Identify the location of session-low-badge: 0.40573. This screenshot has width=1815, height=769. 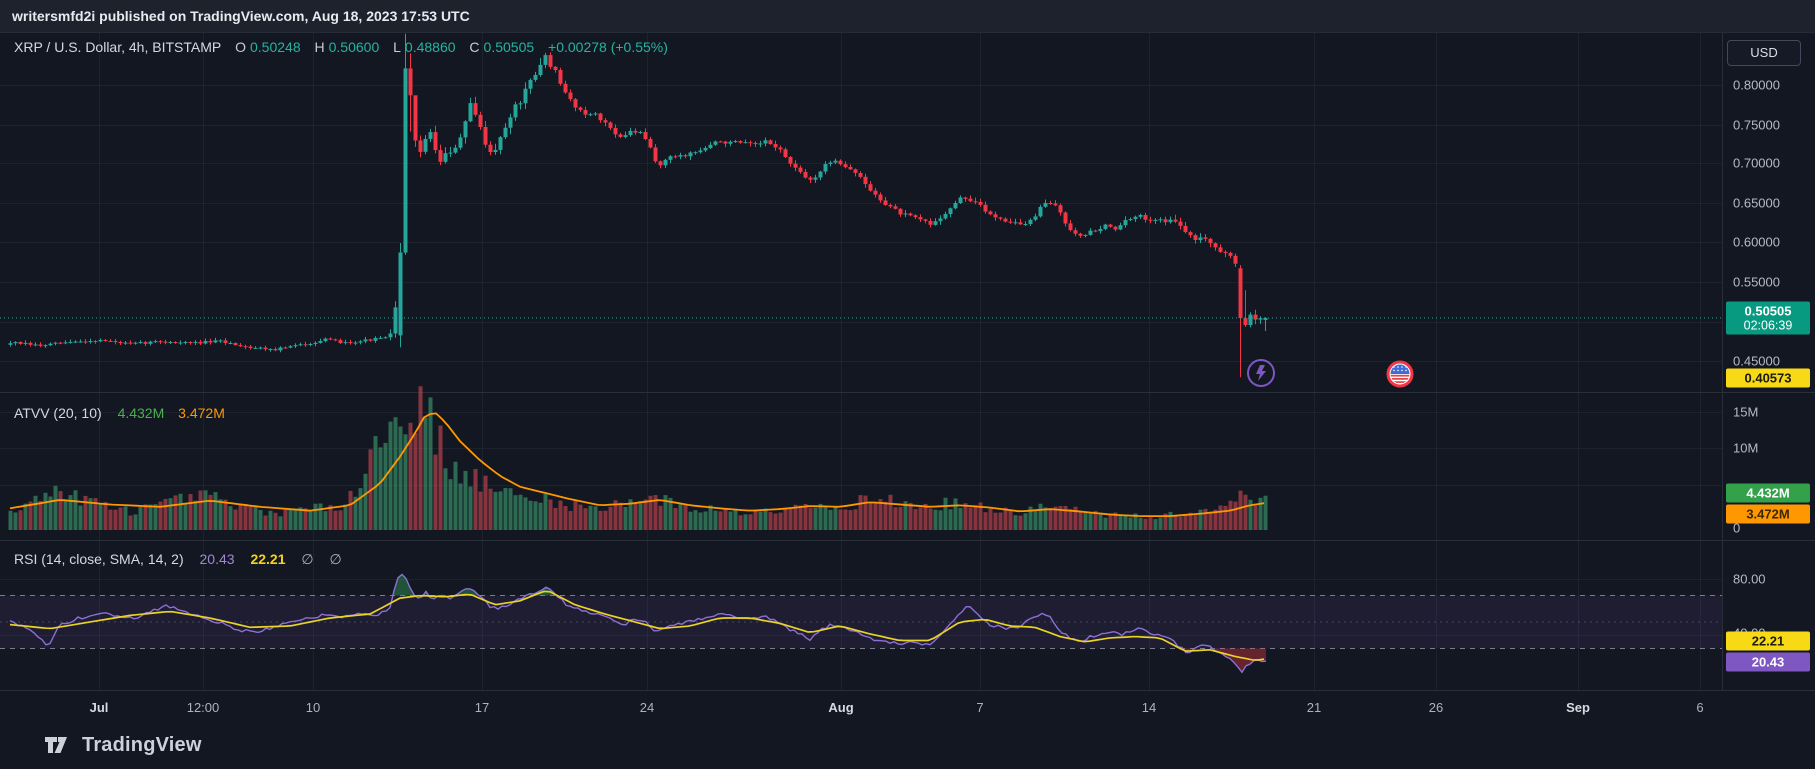
(1768, 378).